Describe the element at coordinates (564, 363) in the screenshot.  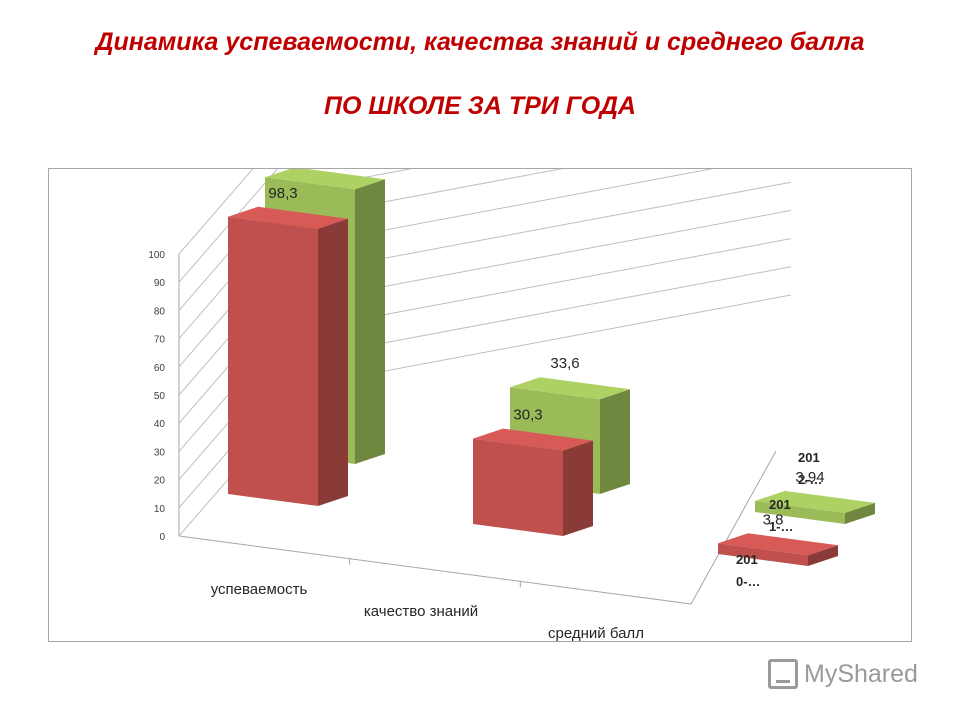
I see `data-label: 33,6` at that location.